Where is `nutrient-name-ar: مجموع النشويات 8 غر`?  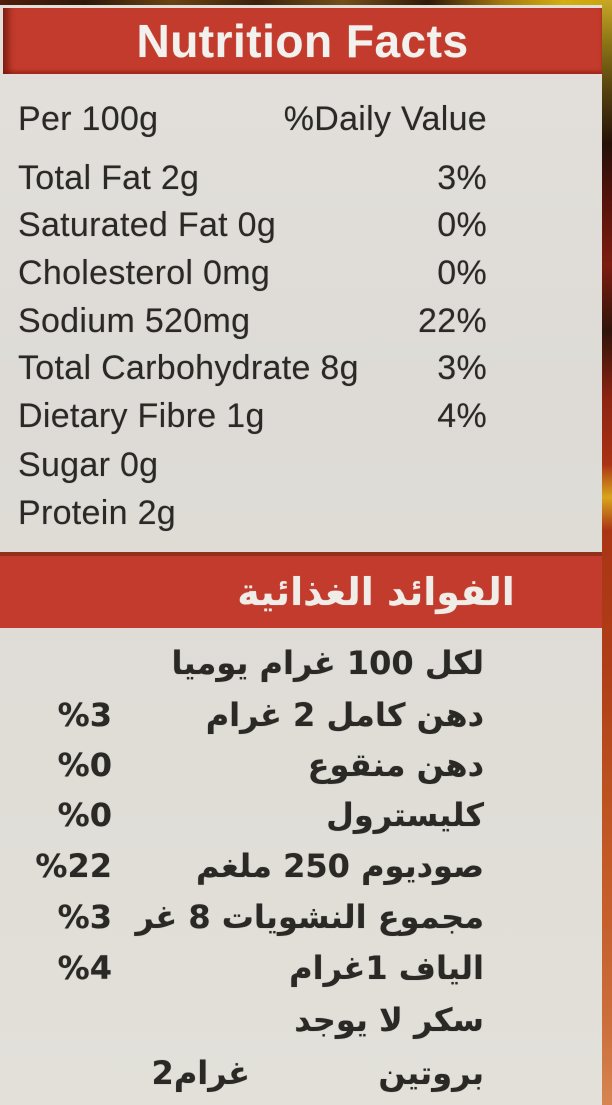
nutrient-name-ar: مجموع النشويات 8 غر is located at coordinates (309, 917).